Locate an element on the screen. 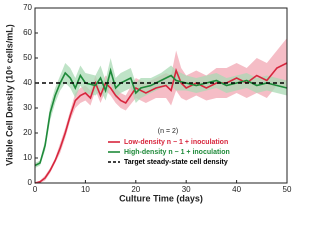 This screenshot has height=240, width=320. y-tick-label: 0 is located at coordinates (30, 182).